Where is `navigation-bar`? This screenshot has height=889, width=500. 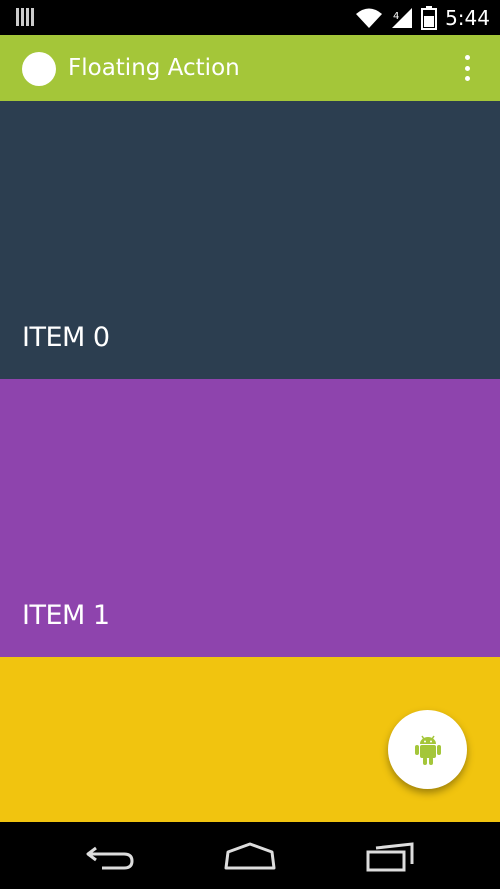
navigation-bar is located at coordinates (250, 855).